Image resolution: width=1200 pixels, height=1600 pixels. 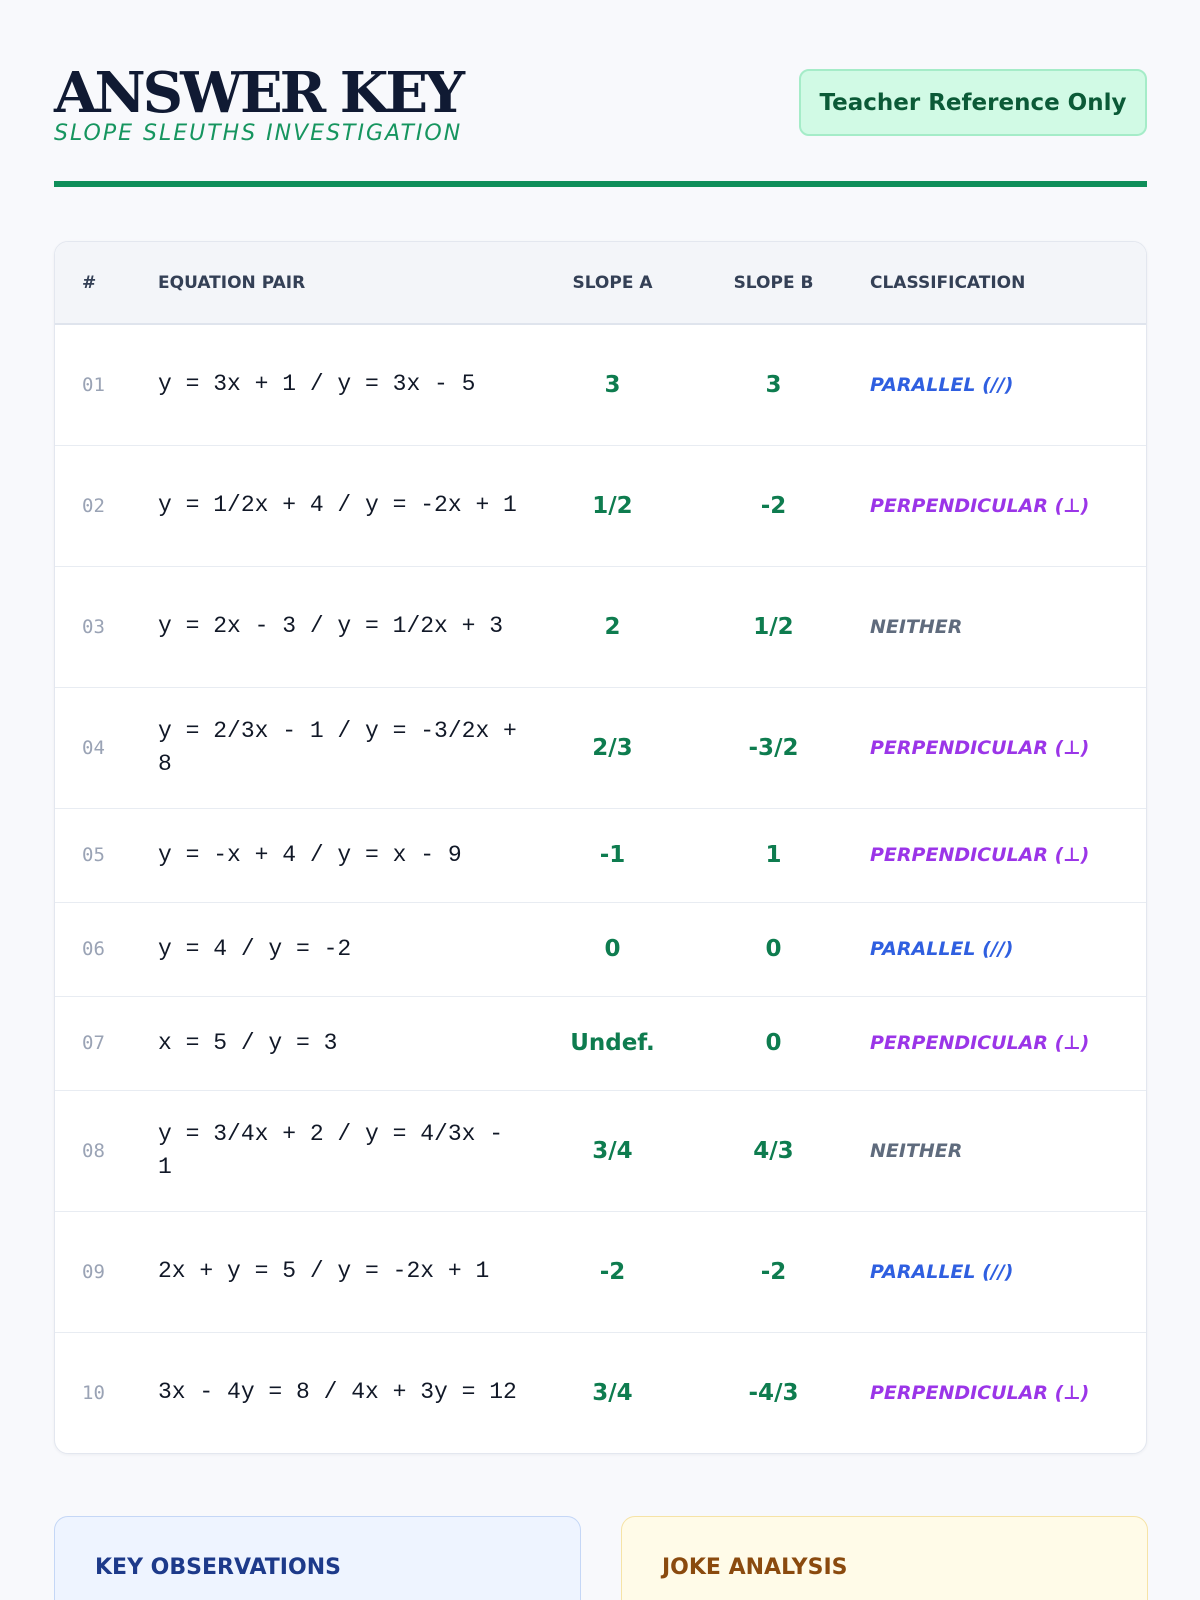 I want to click on equation-pair: y = 2/3x - 1 / y = -3/2x + 8, so click(x=337, y=747).